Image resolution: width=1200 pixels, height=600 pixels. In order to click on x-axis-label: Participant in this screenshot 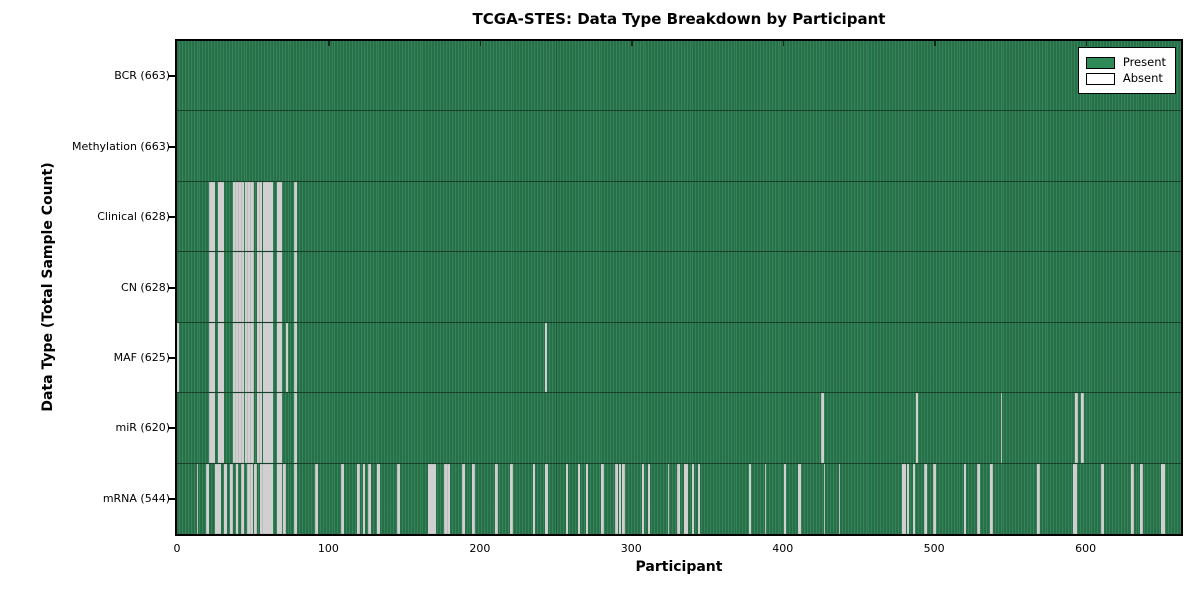, I will do `click(679, 567)`.